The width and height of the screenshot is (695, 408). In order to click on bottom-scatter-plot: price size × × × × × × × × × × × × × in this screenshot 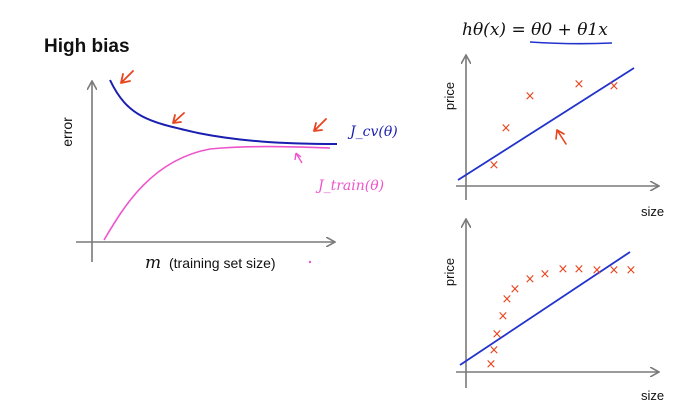, I will do `click(553, 311)`.